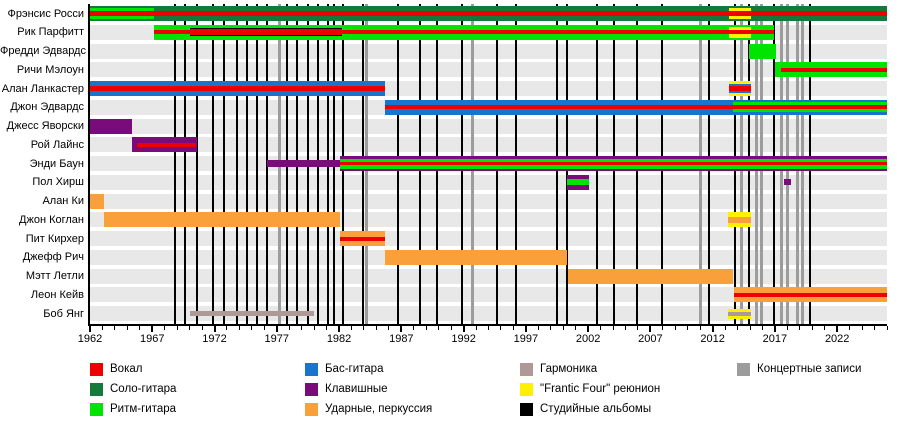  I want to click on member-label: Энди Баун, so click(56, 163).